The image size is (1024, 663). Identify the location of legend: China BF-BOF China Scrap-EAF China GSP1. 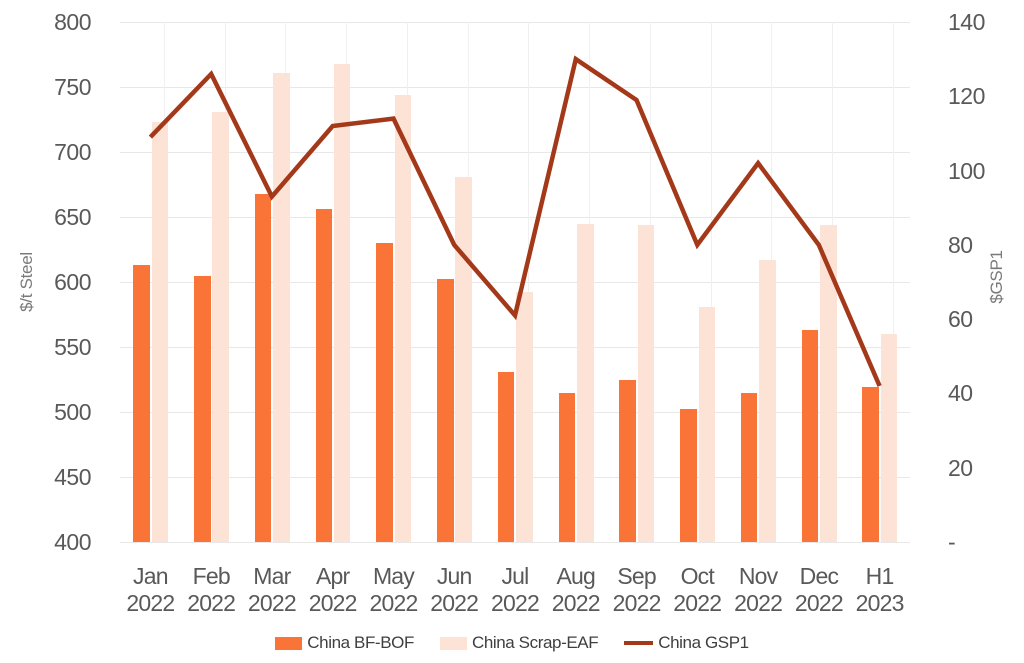
(512, 643).